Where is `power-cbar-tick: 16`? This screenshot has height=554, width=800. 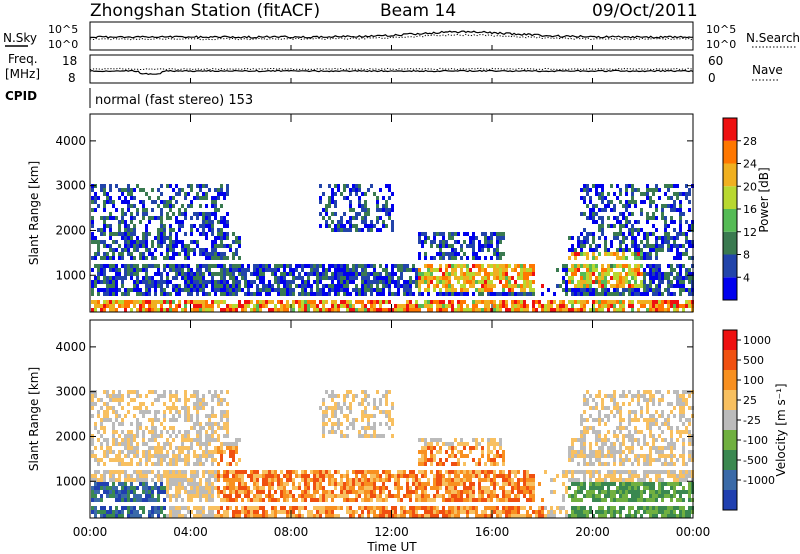 power-cbar-tick: 16 is located at coordinates (750, 209).